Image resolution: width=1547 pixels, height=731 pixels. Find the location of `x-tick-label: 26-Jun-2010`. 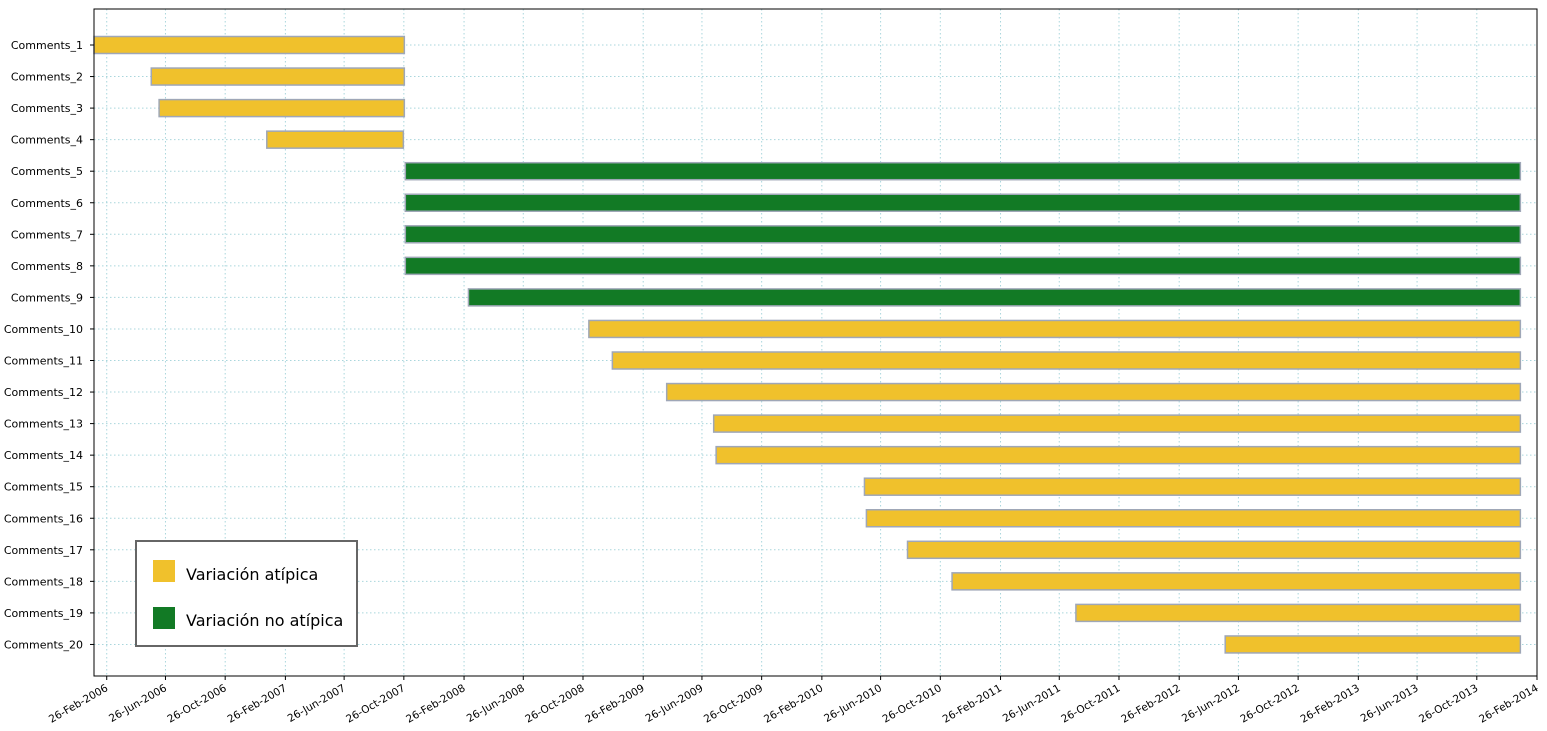

x-tick-label: 26-Jun-2010 is located at coordinates (853, 703).